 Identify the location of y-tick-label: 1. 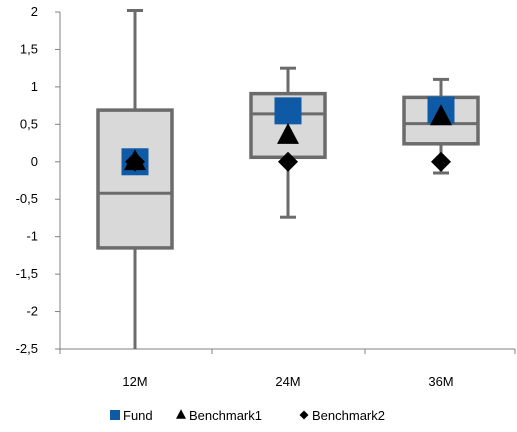
(34, 86).